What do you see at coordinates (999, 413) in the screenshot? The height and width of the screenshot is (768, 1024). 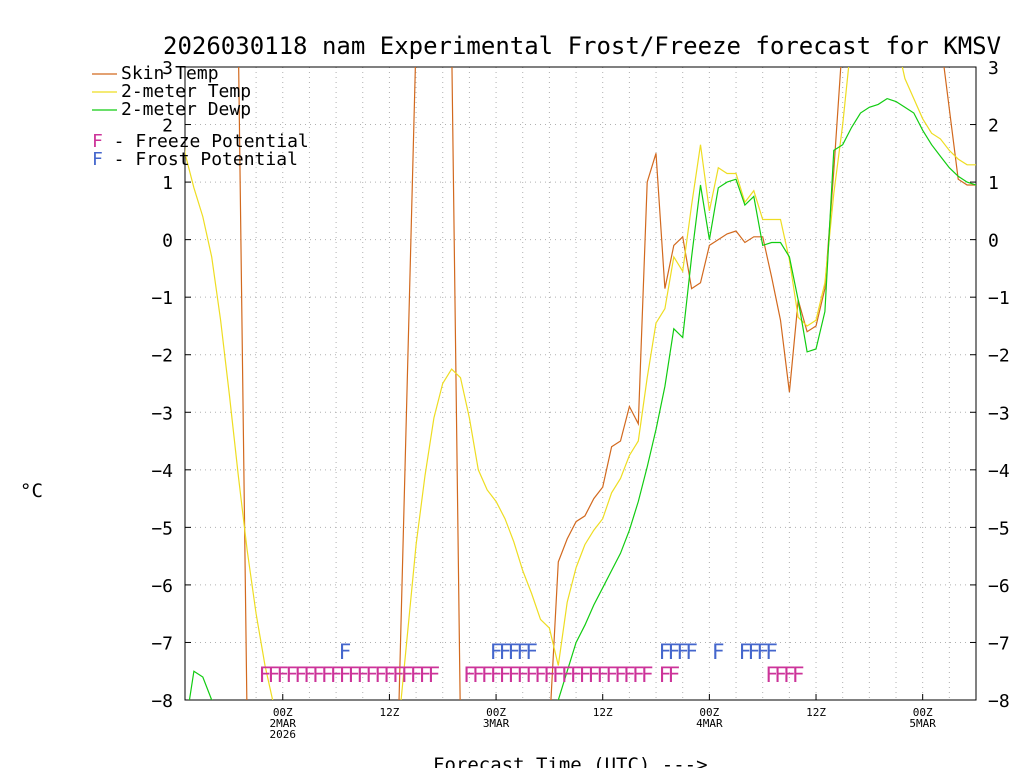 I see `y-tick-label-right: −3` at bounding box center [999, 413].